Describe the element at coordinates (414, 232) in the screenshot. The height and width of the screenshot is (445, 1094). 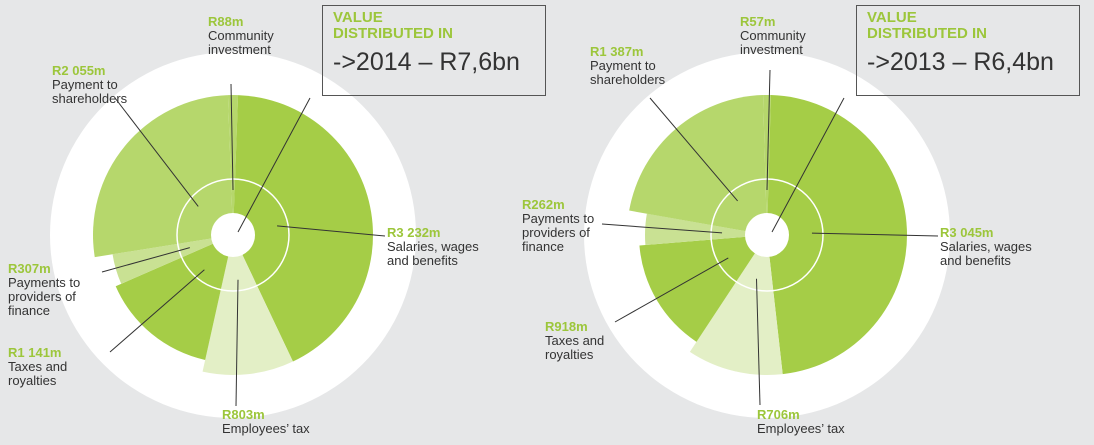
I see `value-label: R3 232m` at that location.